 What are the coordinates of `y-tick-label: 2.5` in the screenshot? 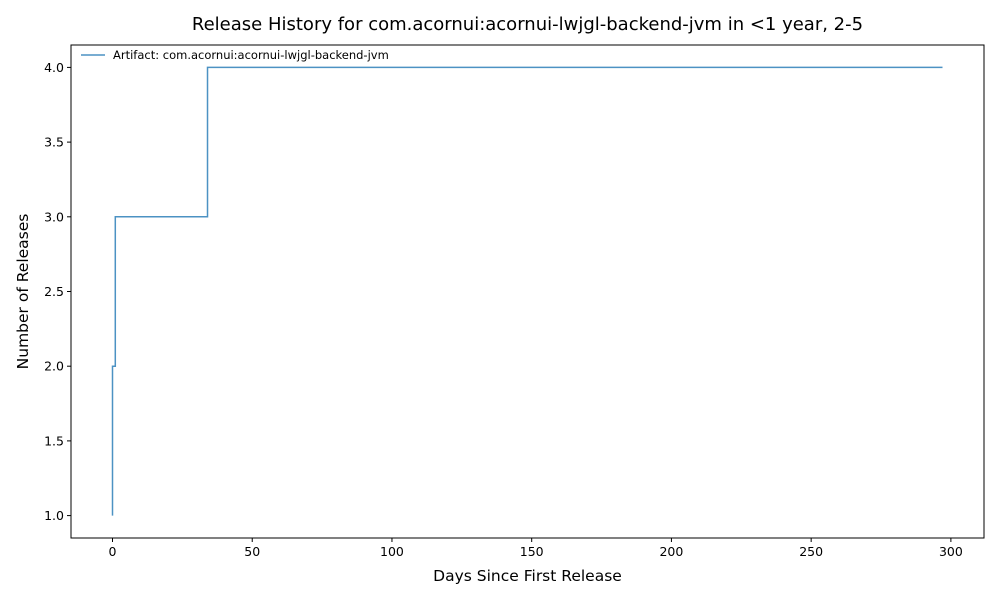 It's located at (54, 291).